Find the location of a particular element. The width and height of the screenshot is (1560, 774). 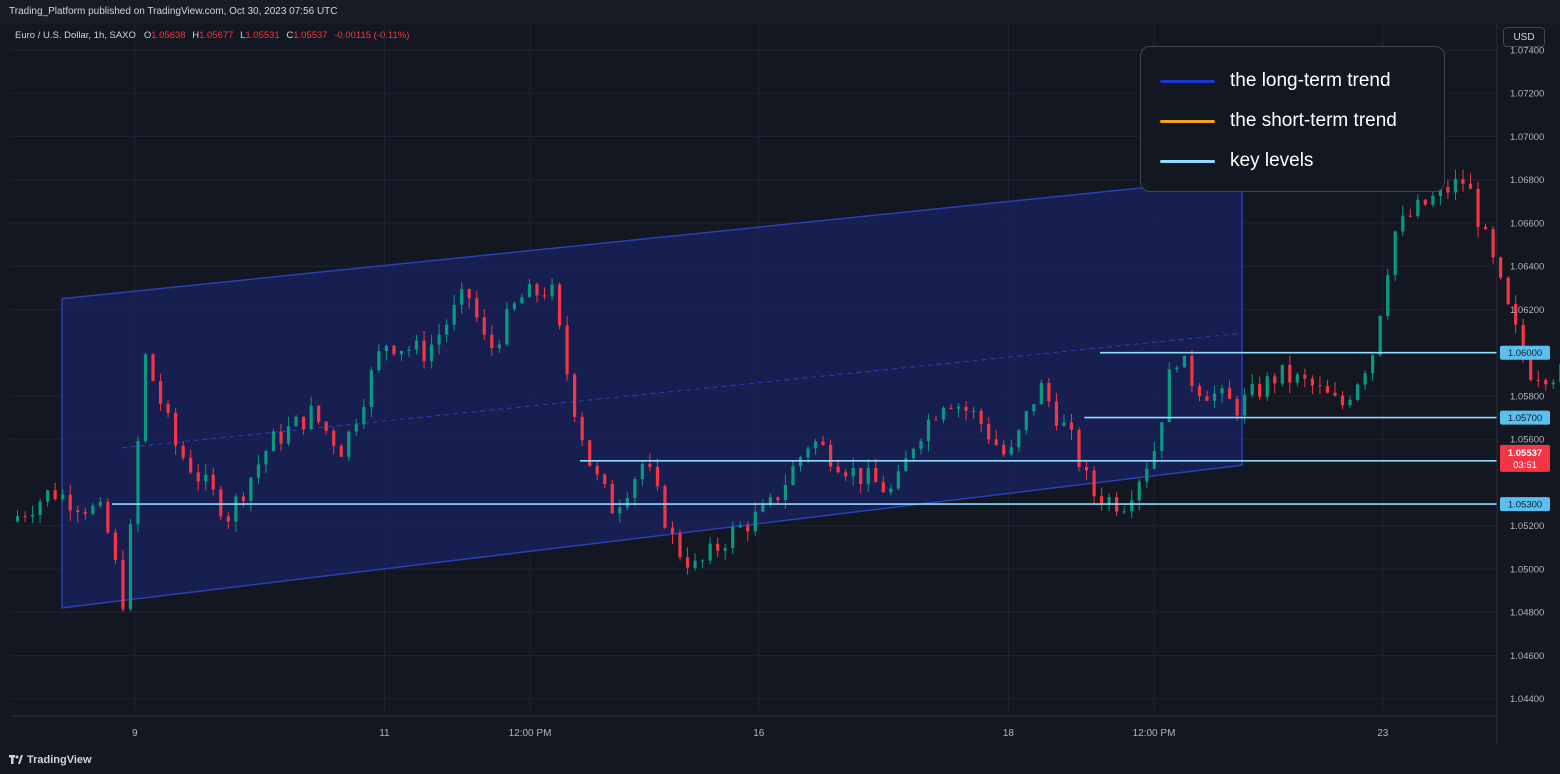

high-label: H is located at coordinates (196, 35).